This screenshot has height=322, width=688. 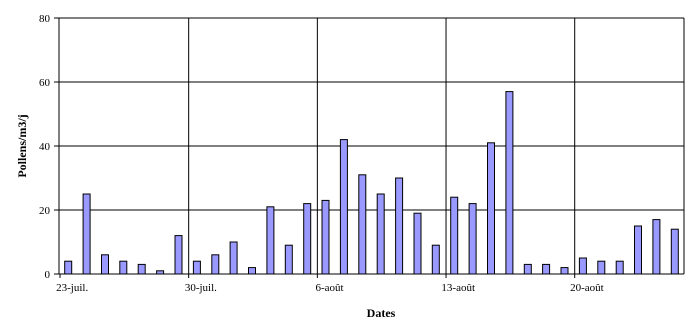 What do you see at coordinates (587, 288) in the screenshot?
I see `x-tick-label: 20-août` at bounding box center [587, 288].